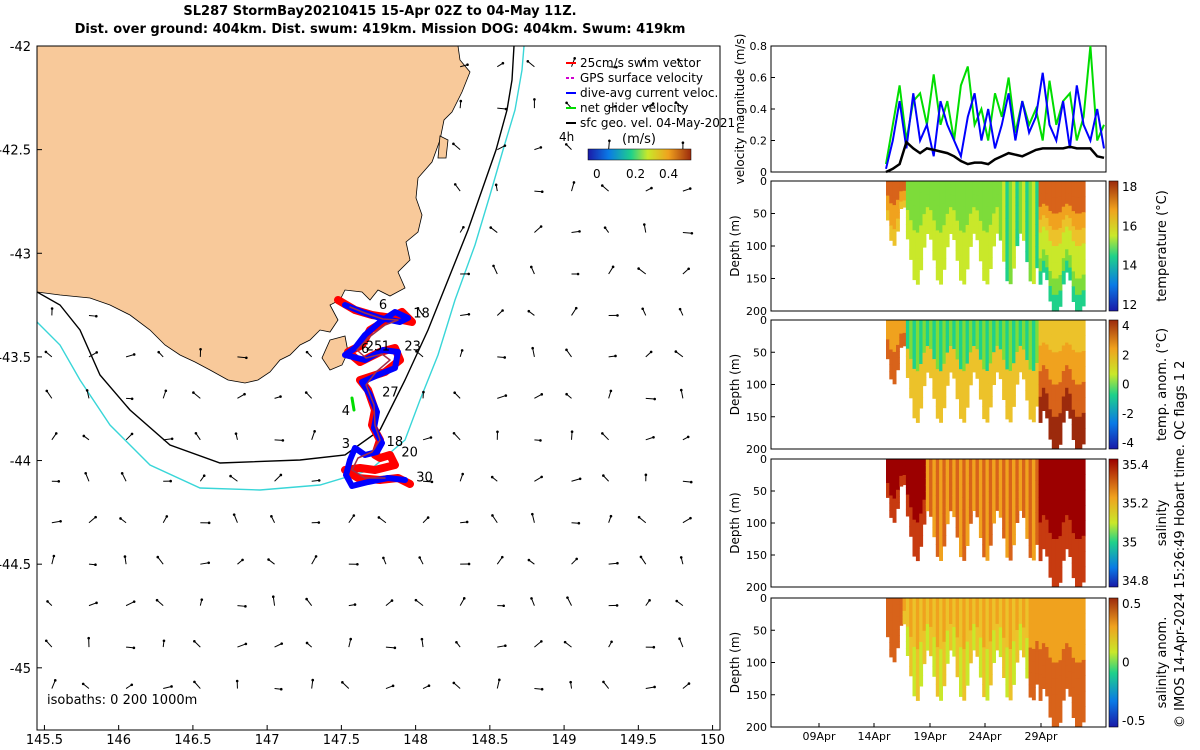 The image size is (1200, 750). Describe the element at coordinates (641, 78) in the screenshot. I see `legend-gps-velocity: GPS surface velocity` at that location.